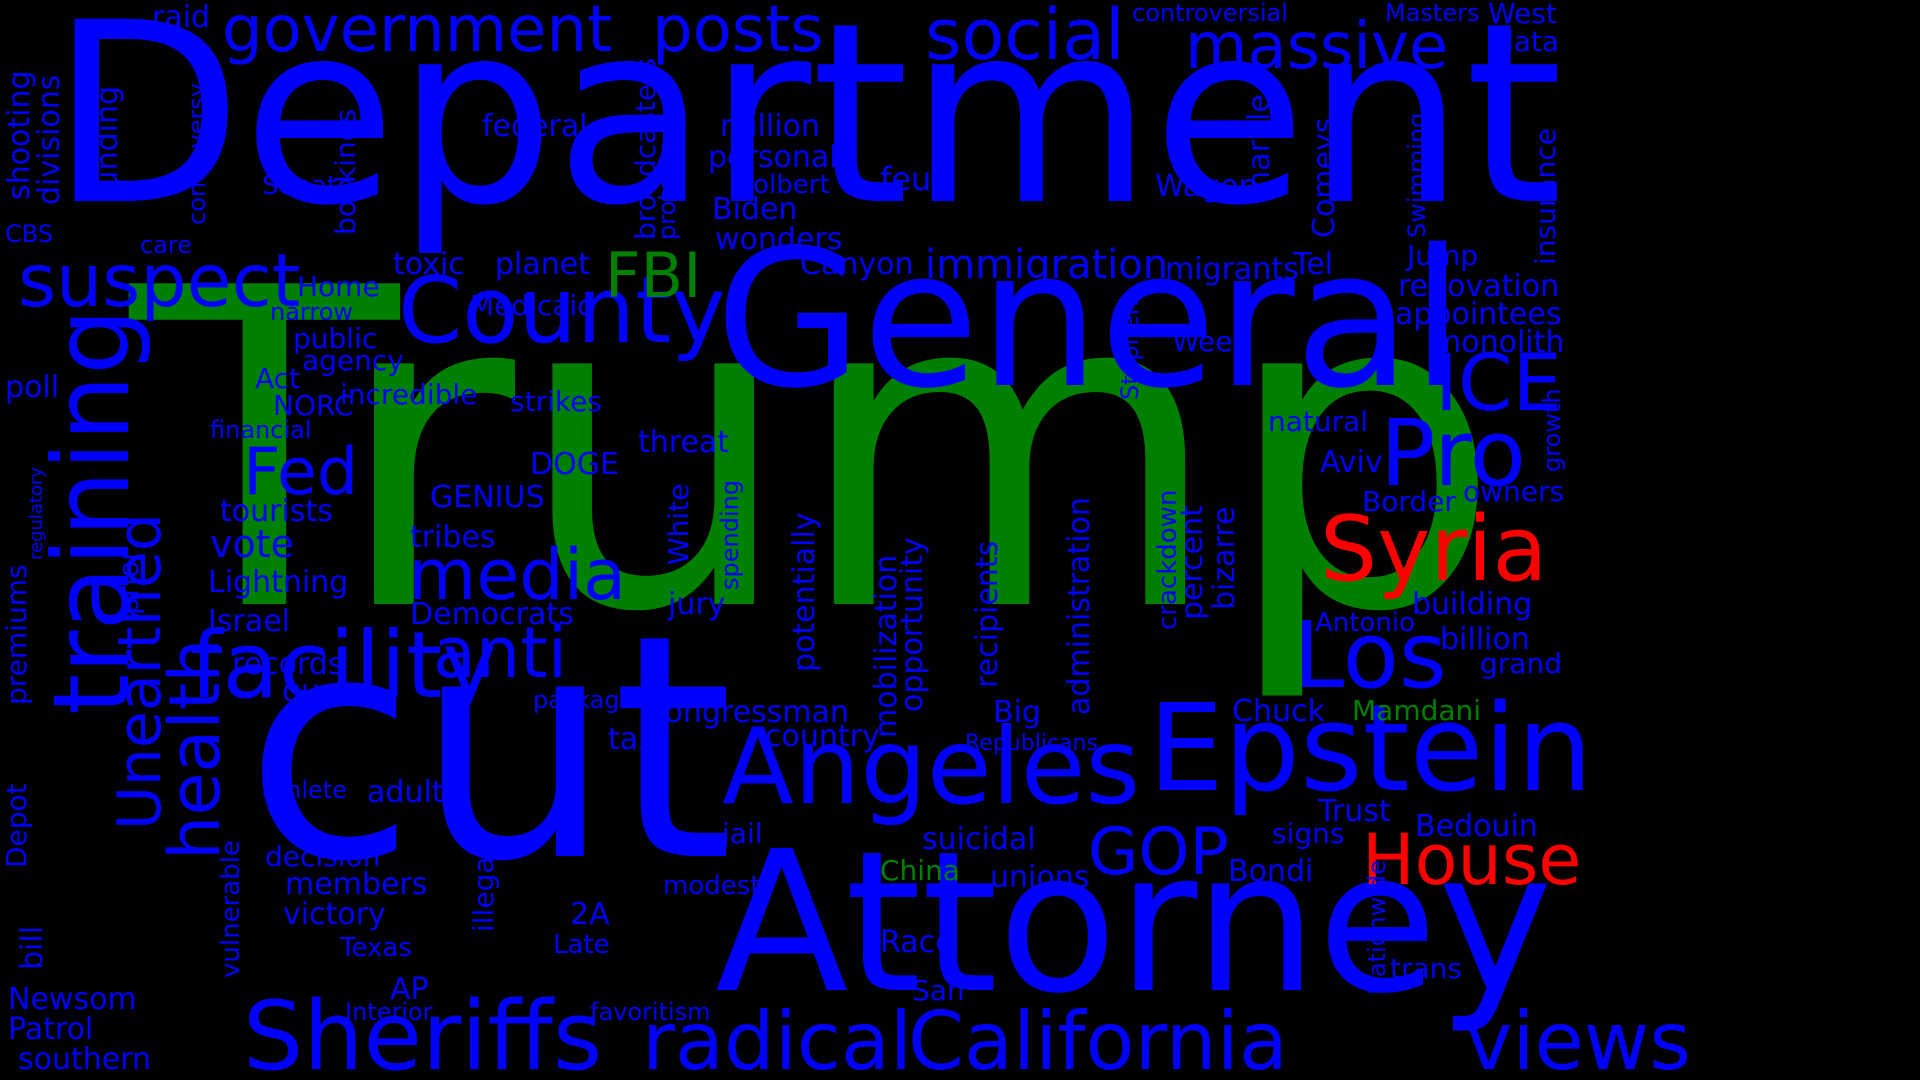  I want to click on word-percent: percent, so click(1192, 562).